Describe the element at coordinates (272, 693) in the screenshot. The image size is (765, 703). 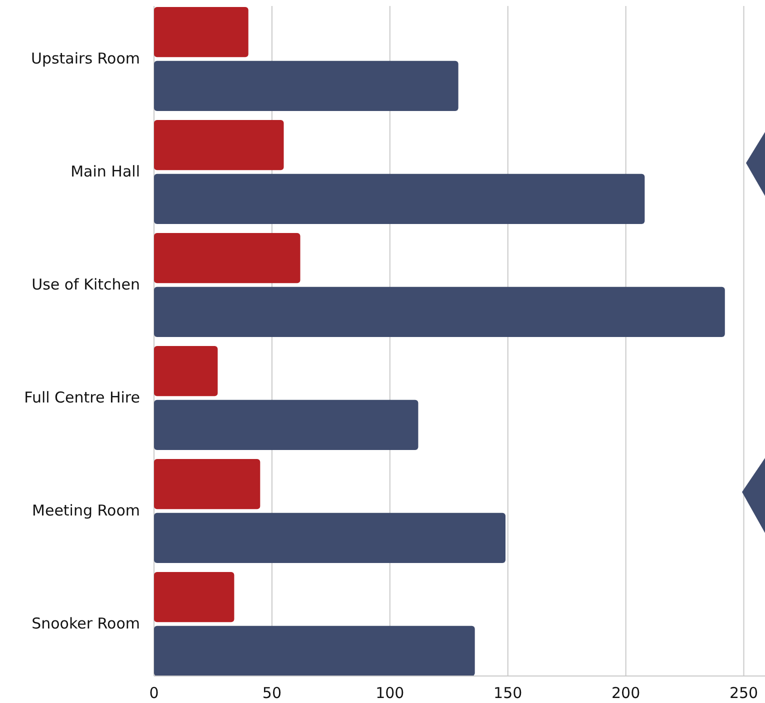
I see `x-tick-label: 50` at that location.